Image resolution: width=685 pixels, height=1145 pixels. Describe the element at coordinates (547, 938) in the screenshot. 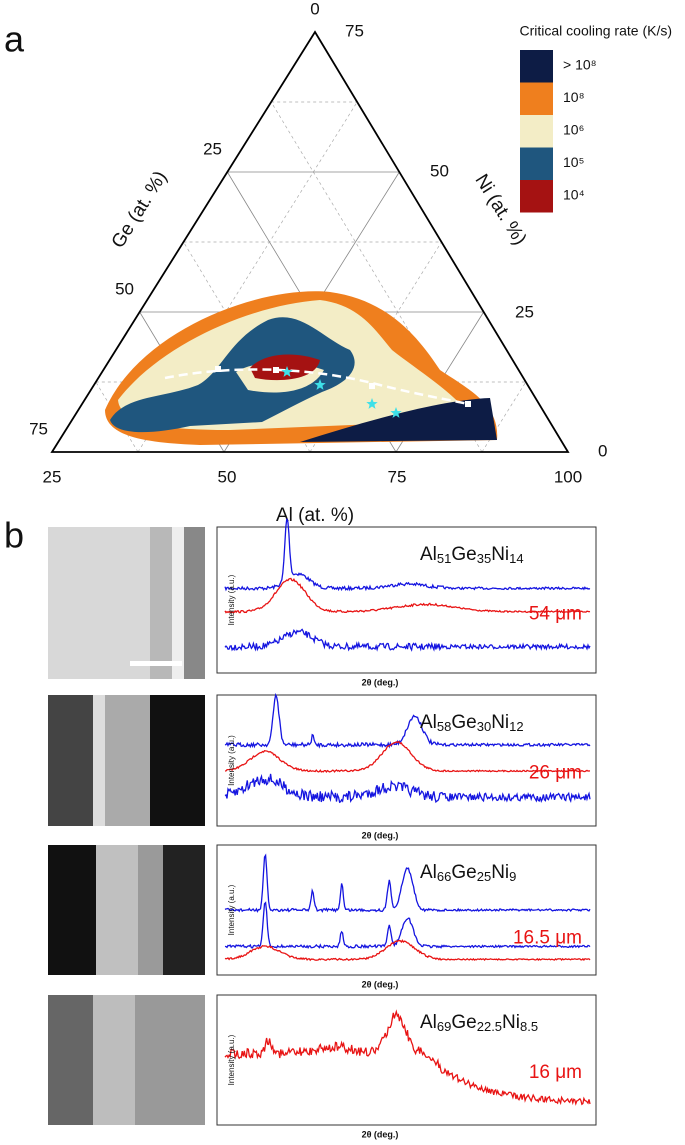

I see `thickness: 16.5 μm` at that location.